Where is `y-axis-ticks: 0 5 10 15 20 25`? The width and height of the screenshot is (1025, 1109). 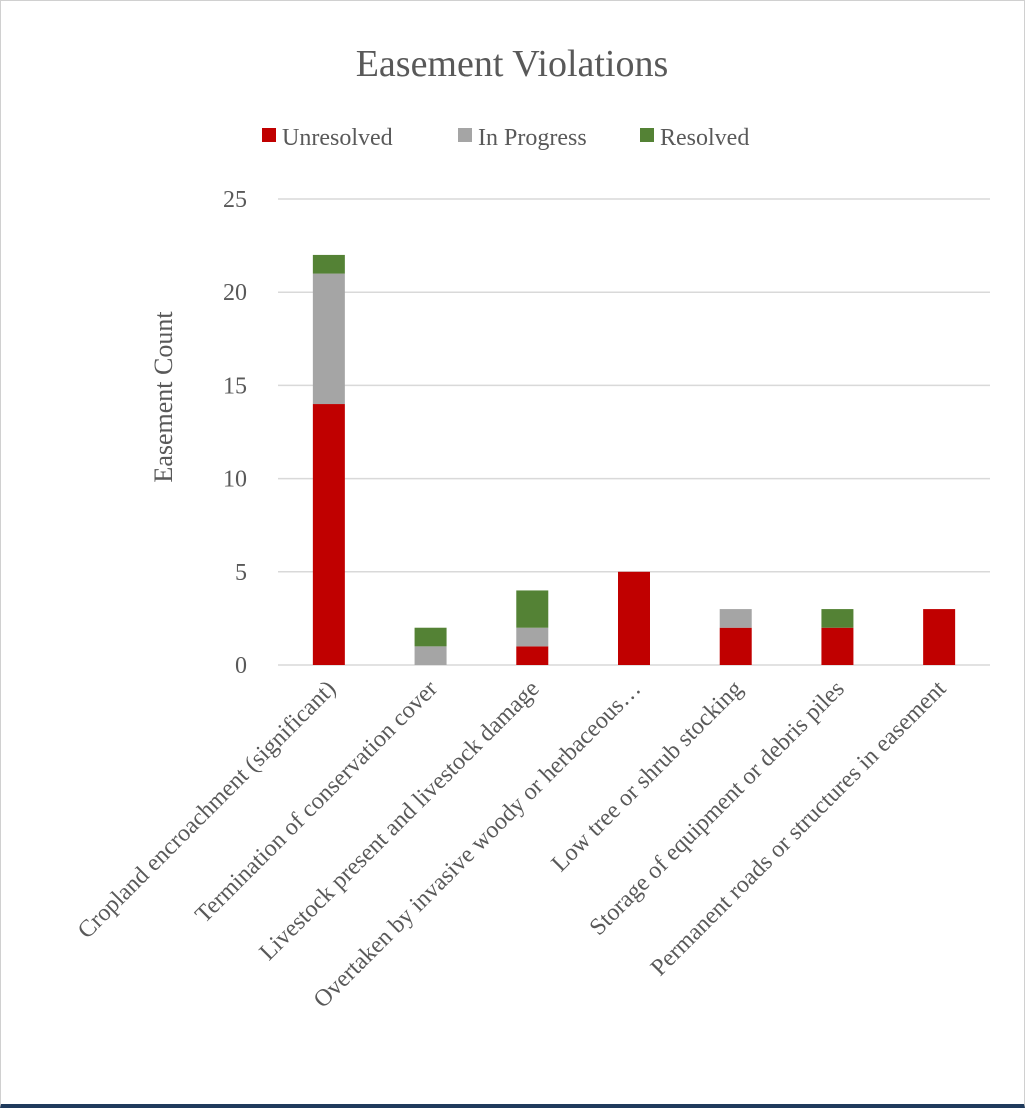 y-axis-ticks: 0 5 10 15 20 25 is located at coordinates (235, 433).